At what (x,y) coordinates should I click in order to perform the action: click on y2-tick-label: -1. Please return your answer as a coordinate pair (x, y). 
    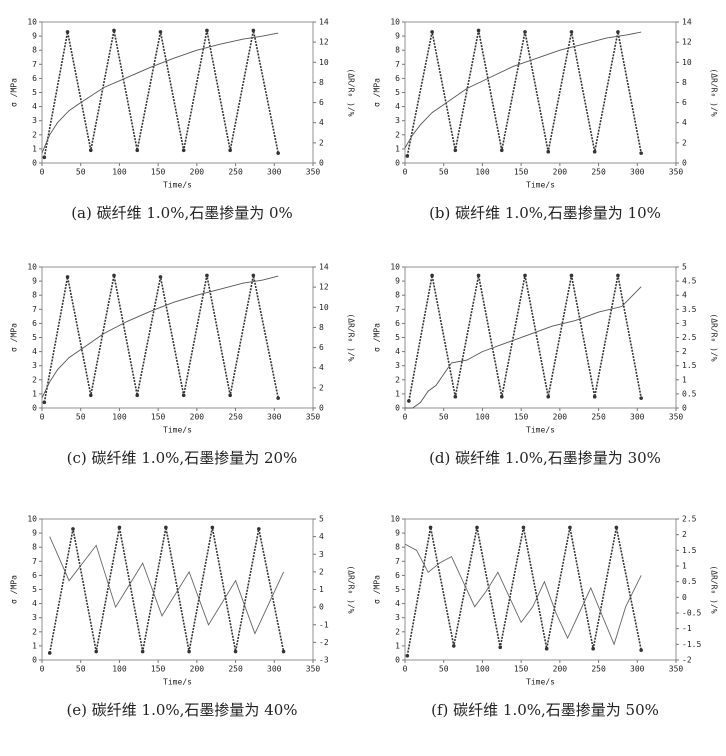
    Looking at the image, I should click on (687, 628).